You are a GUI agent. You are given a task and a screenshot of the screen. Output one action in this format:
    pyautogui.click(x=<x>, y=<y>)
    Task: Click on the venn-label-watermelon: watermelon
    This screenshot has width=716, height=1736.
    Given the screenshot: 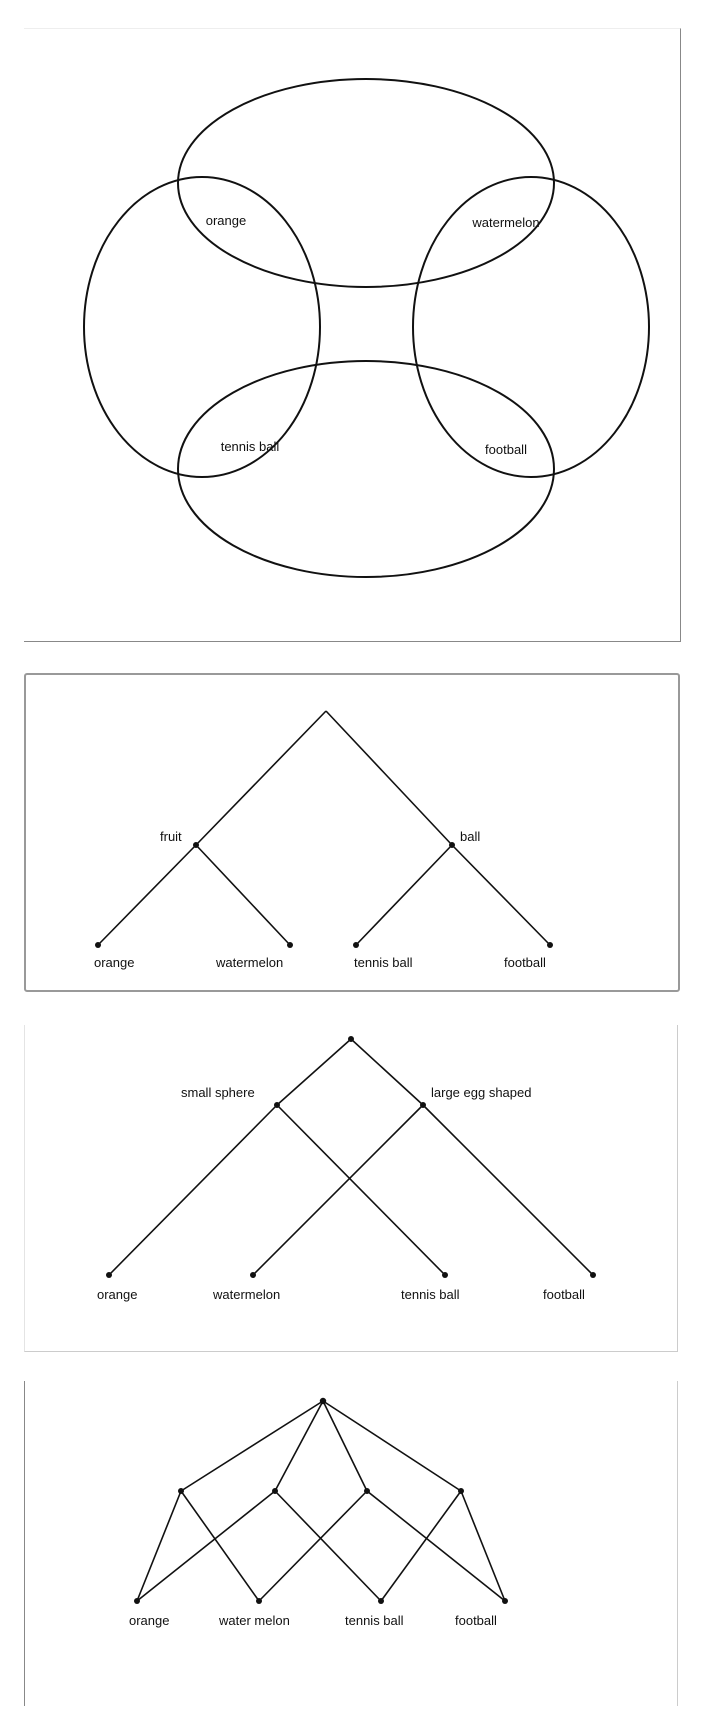 What is the action you would take?
    pyautogui.click(x=505, y=222)
    